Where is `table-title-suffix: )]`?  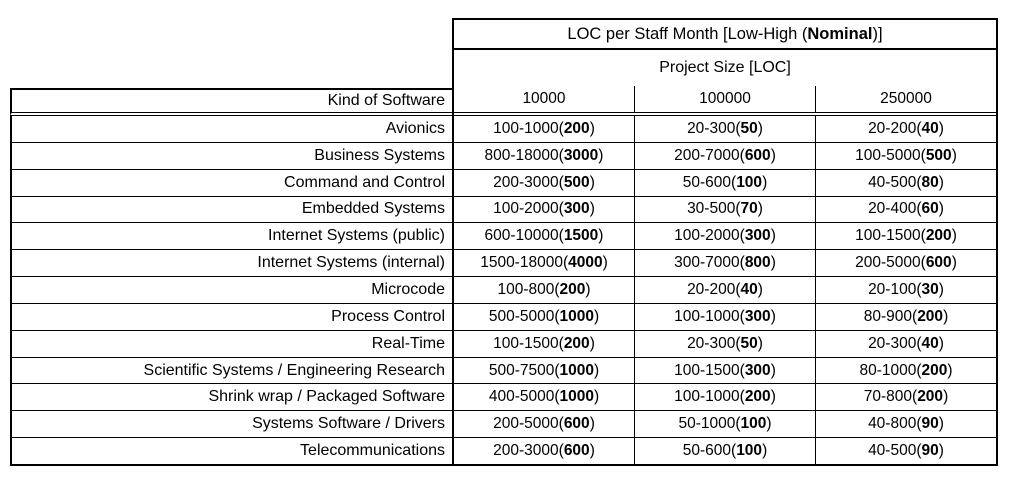
table-title-suffix: )] is located at coordinates (877, 33).